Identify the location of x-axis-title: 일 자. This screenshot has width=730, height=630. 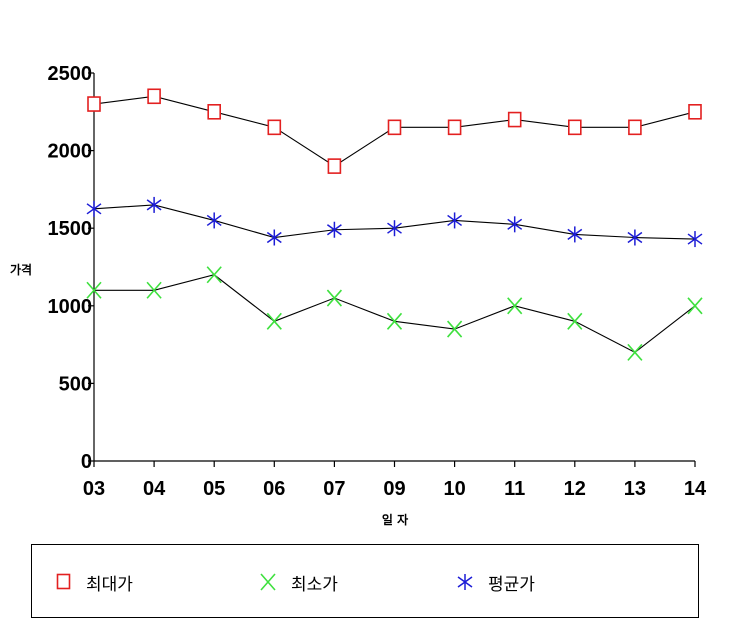
(395, 519).